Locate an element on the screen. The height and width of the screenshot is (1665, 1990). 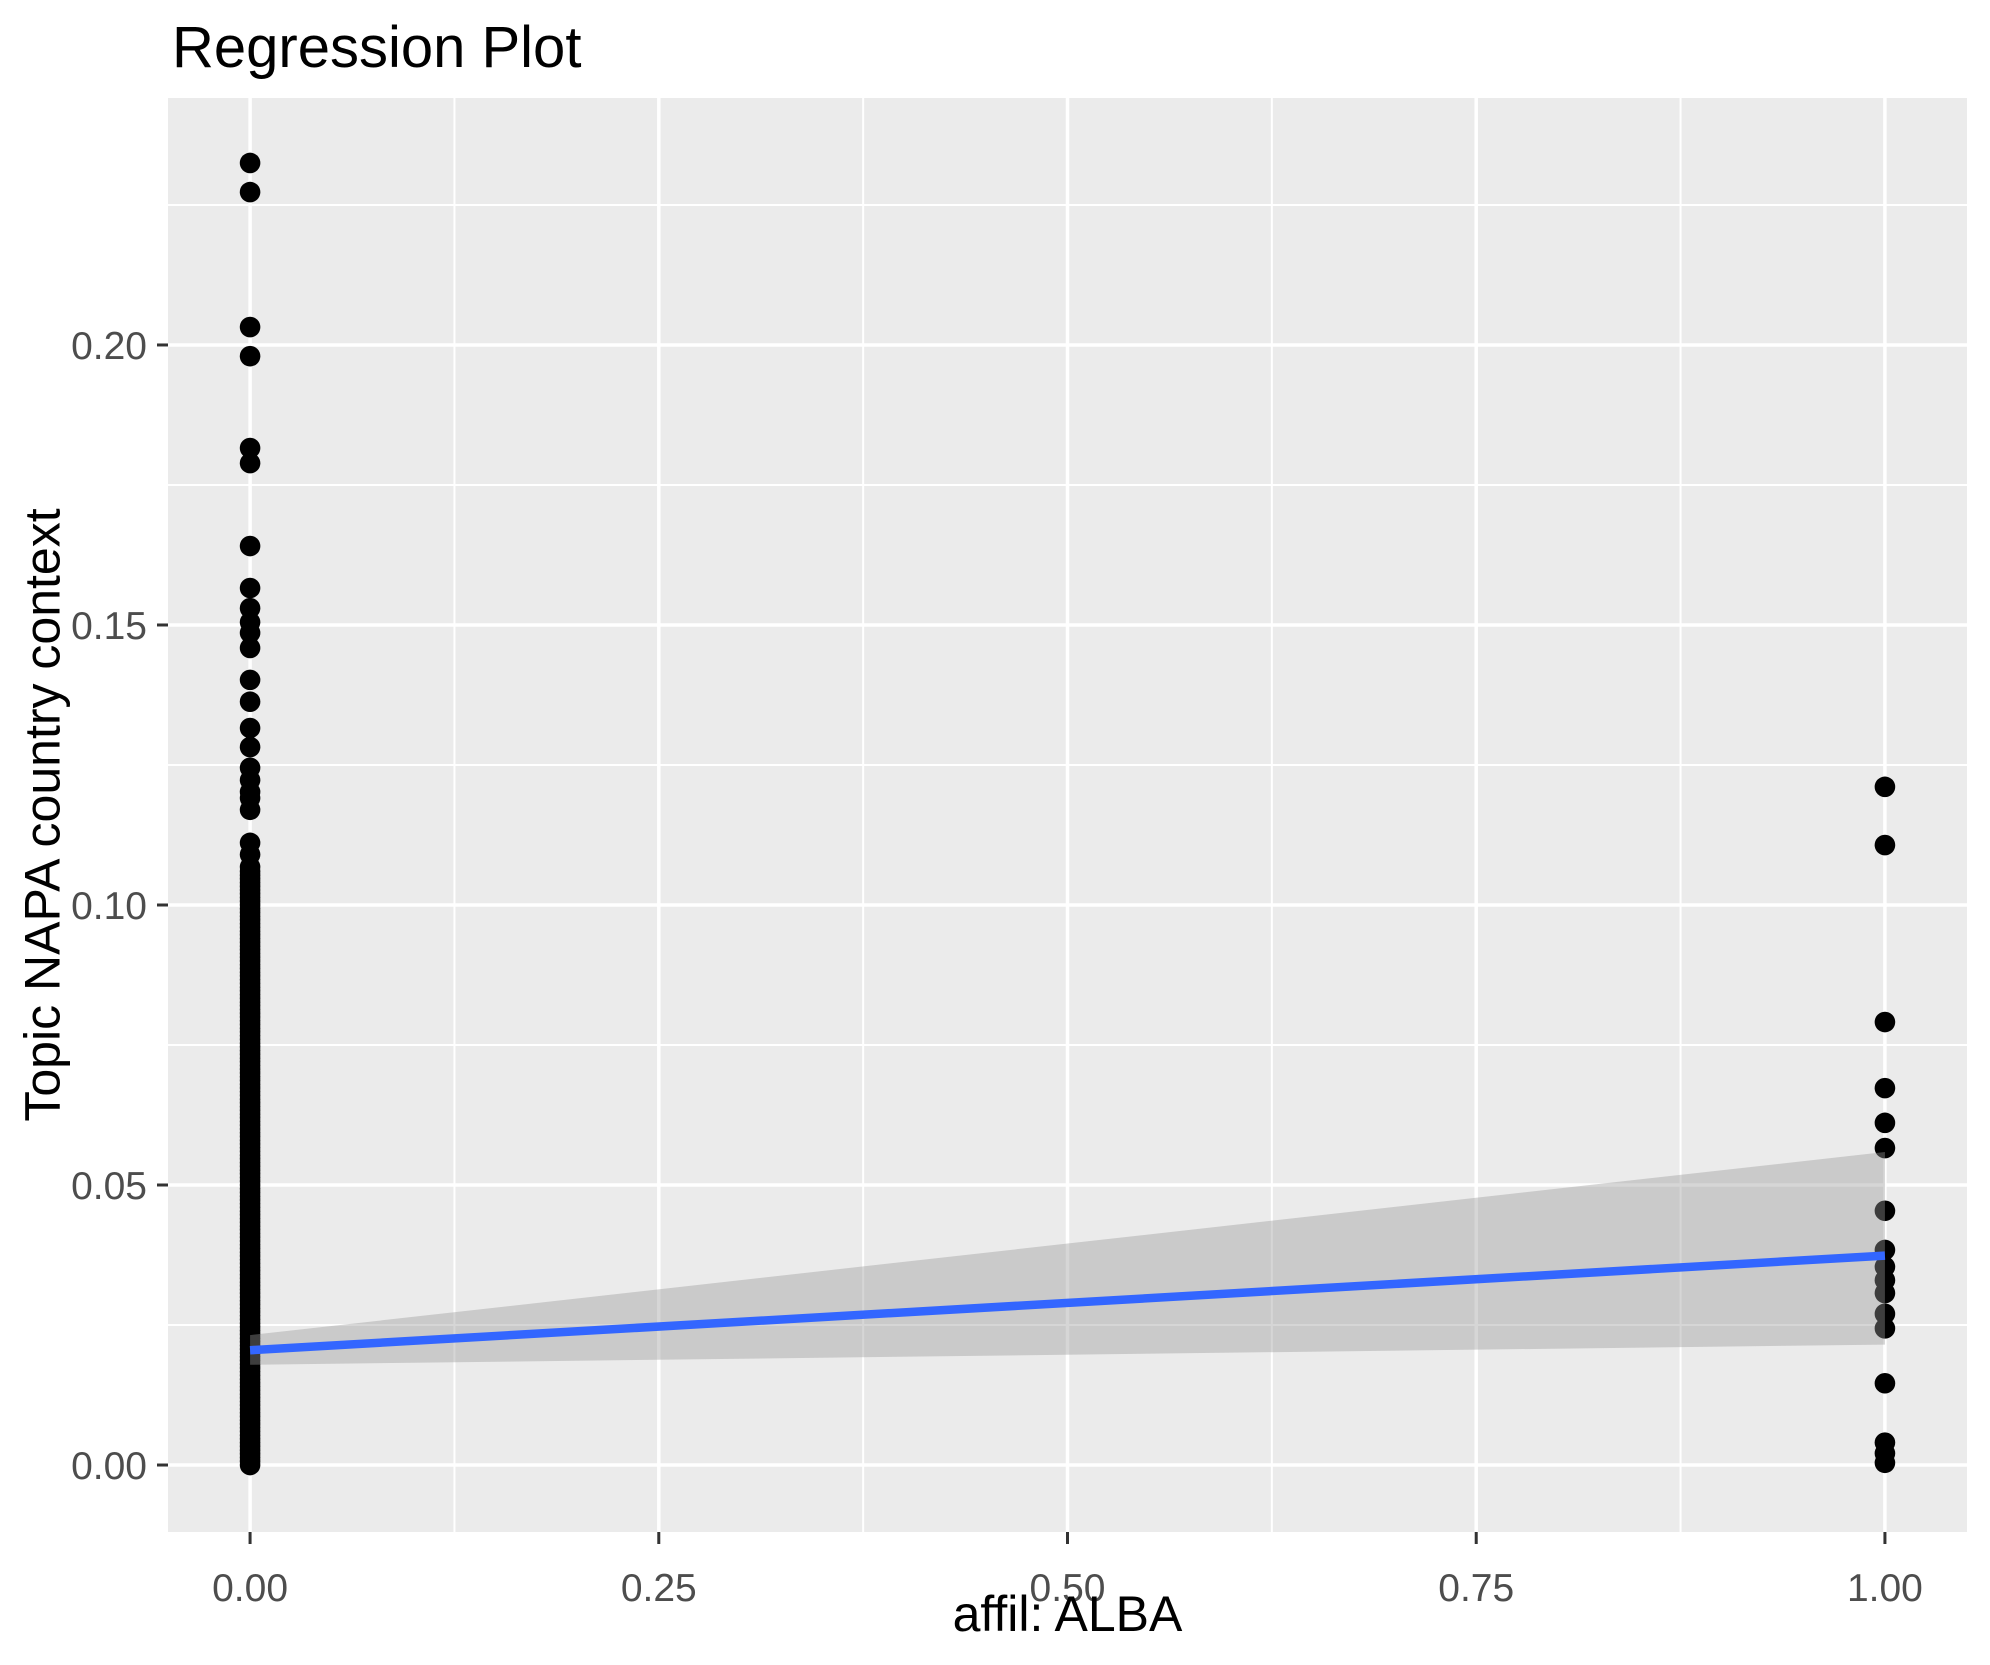
x-tick-label: 1.00 is located at coordinates (1885, 1588).